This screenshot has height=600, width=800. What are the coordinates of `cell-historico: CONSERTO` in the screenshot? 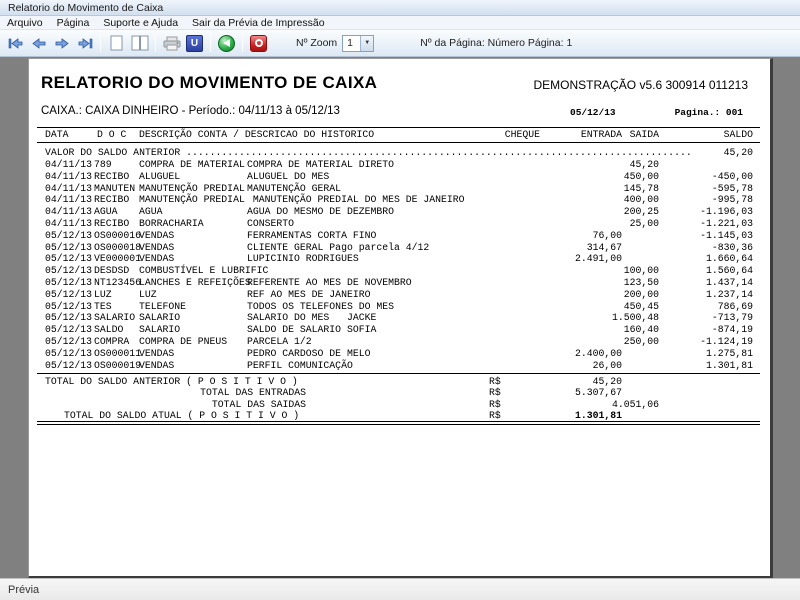 It's located at (271, 223).